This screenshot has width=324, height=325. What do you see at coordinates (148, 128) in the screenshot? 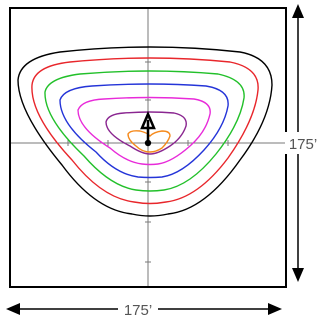
I see `luminaire-symbol` at bounding box center [148, 128].